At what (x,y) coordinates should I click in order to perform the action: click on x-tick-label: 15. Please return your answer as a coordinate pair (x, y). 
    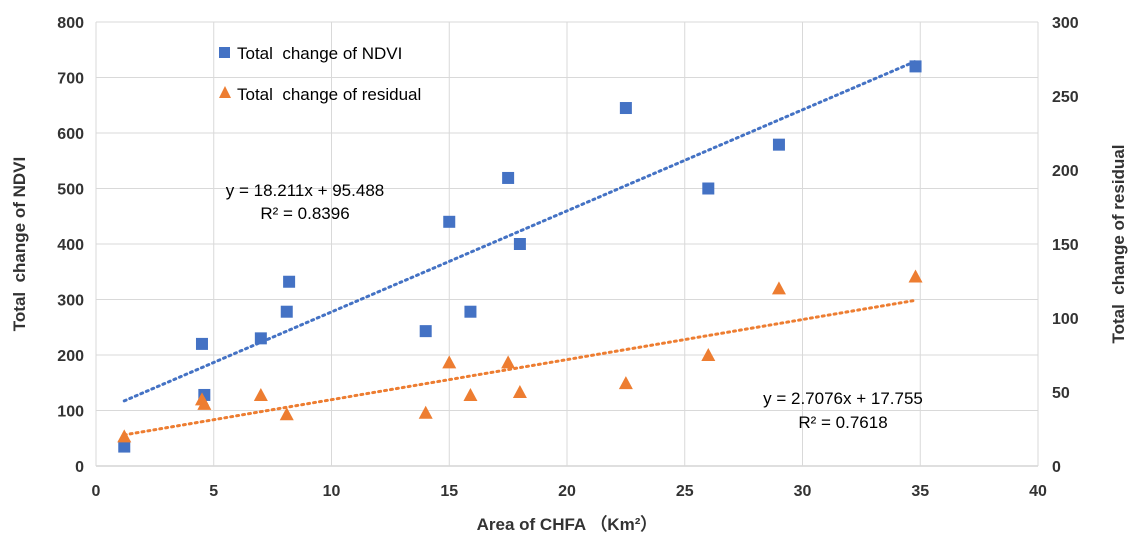
    Looking at the image, I should click on (449, 491).